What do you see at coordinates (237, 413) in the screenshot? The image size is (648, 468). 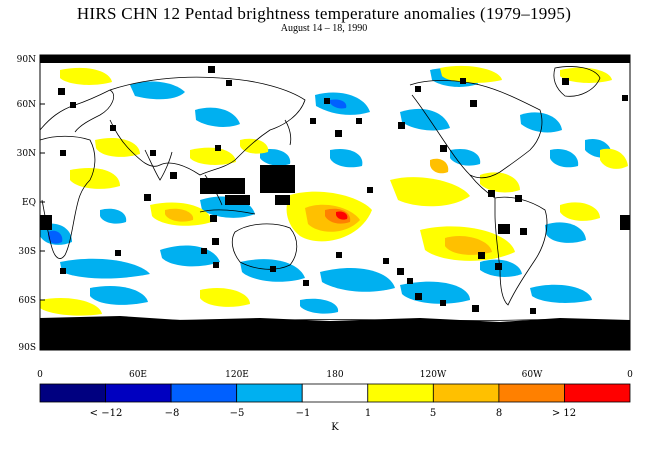 I see `legend-label: −5` at bounding box center [237, 413].